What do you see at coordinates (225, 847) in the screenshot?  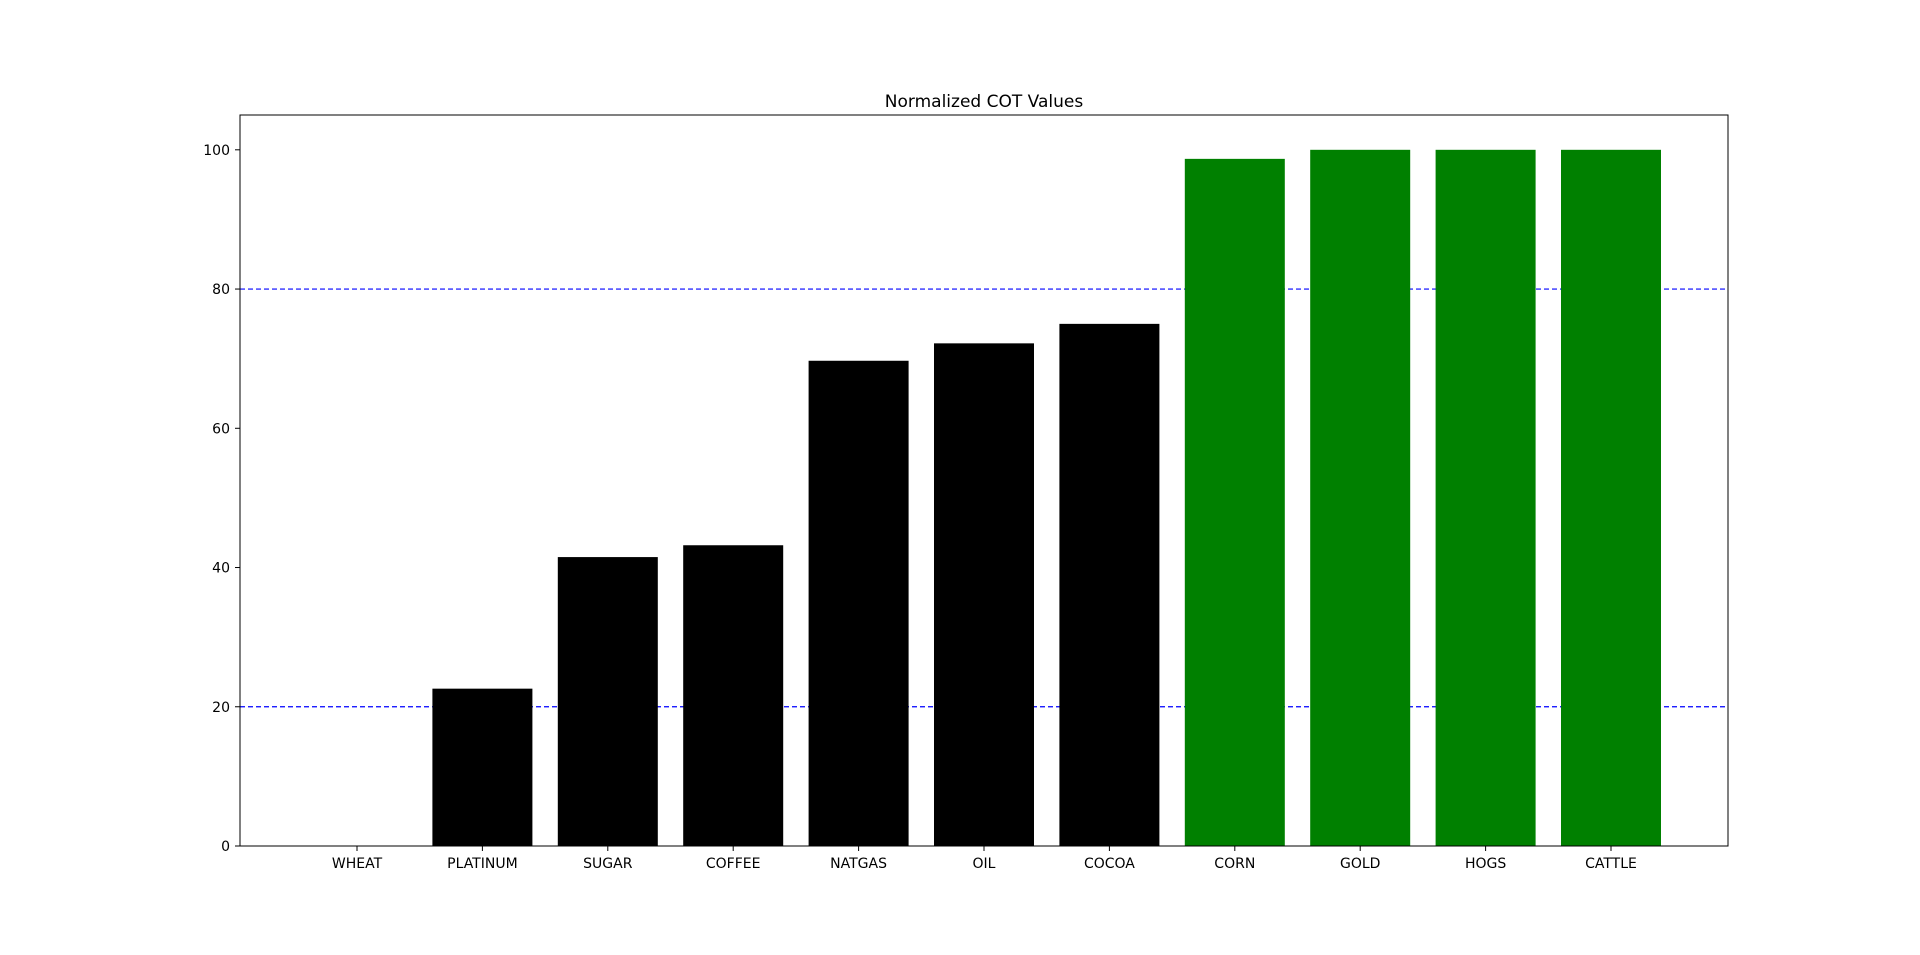 I see `y-tick-label: 0` at bounding box center [225, 847].